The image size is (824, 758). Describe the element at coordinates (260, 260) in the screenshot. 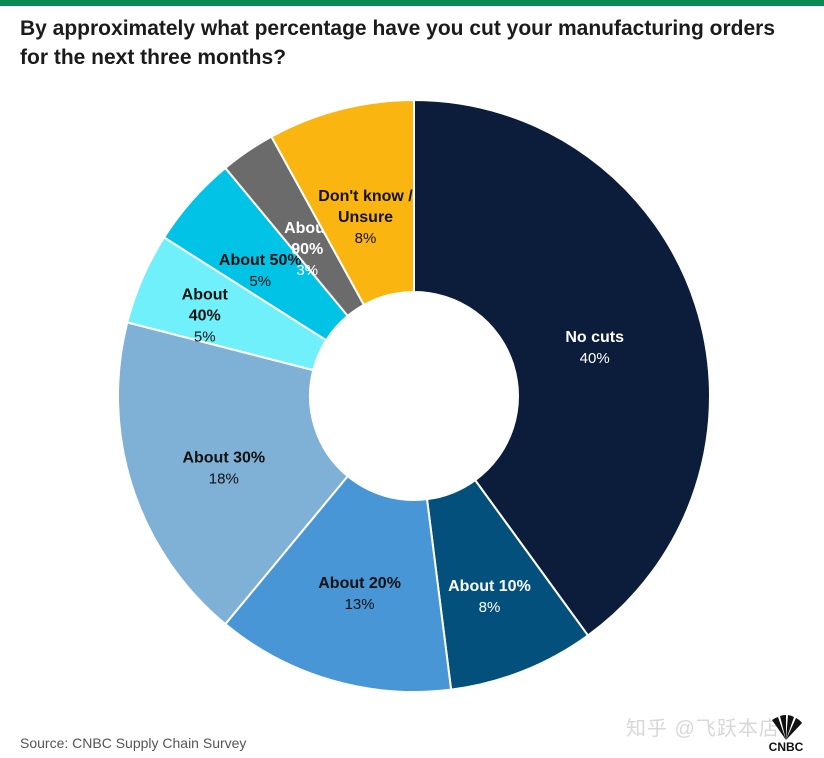

I see `slice-category-label: About 50%` at that location.